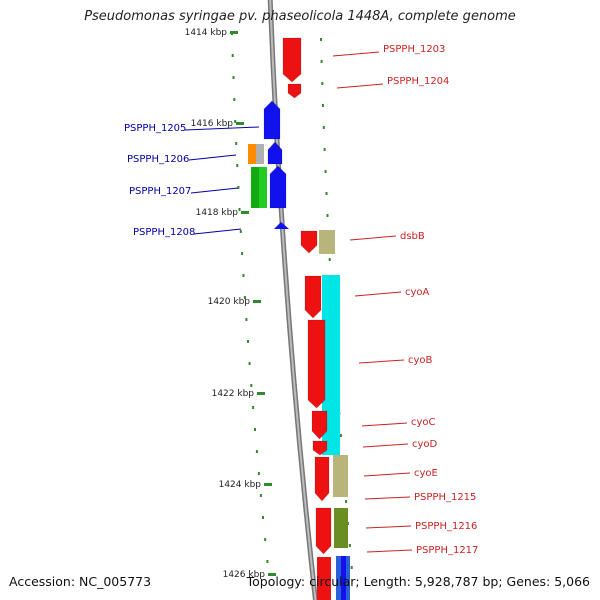  What do you see at coordinates (446, 526) in the screenshot?
I see `gene-label: PSPPH_1216` at bounding box center [446, 526].